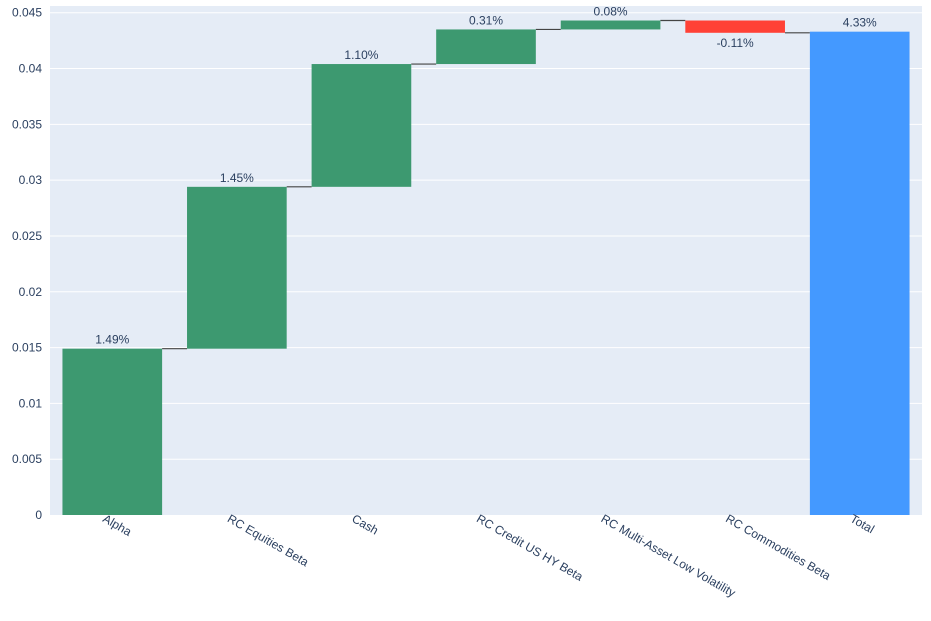  What do you see at coordinates (530, 547) in the screenshot?
I see `x-tick-label: RC Credit US HY Beta` at bounding box center [530, 547].